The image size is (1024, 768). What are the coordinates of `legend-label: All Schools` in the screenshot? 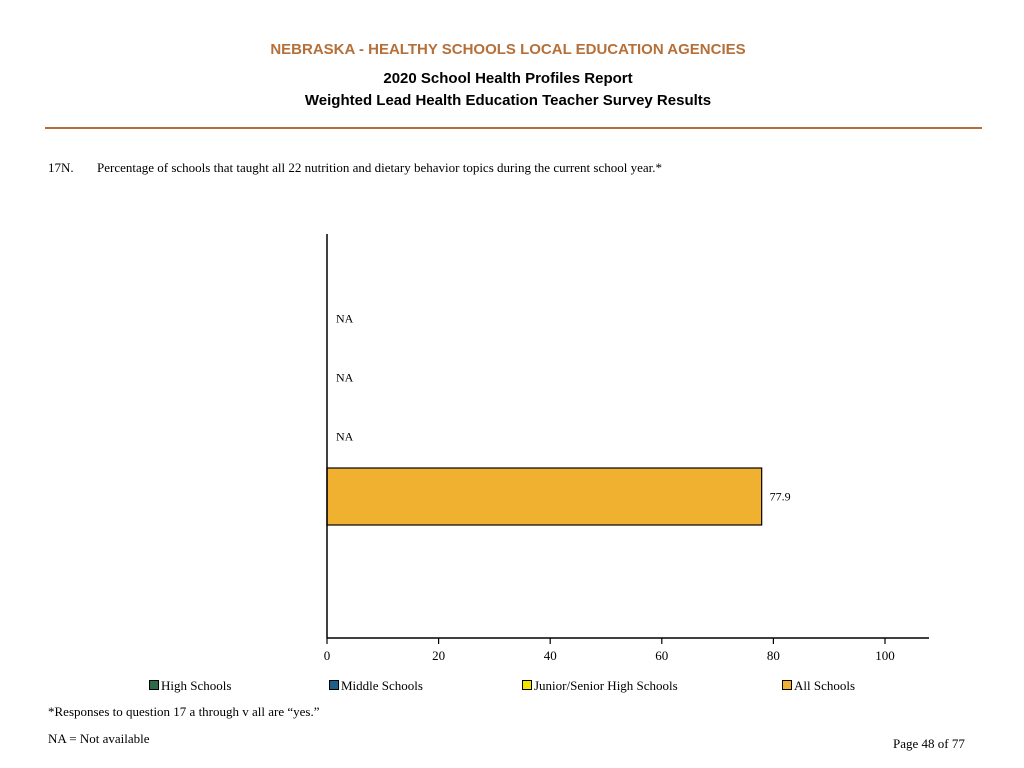 It's located at (825, 685).